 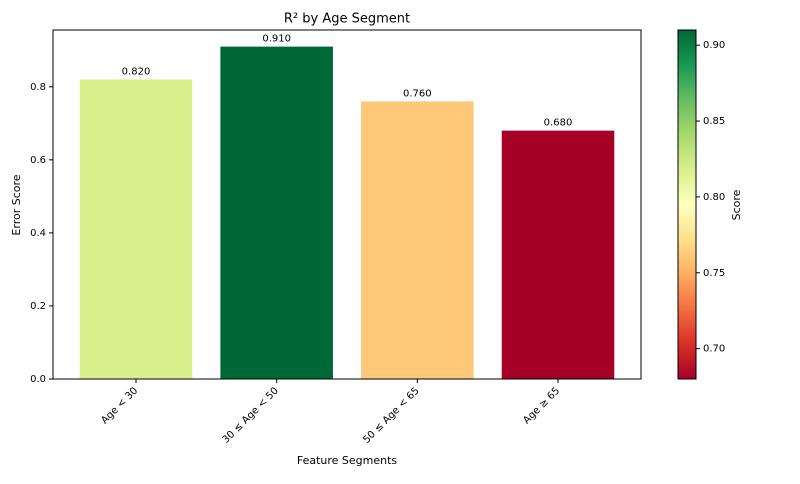 I want to click on x-axis-label: Feature Segments, so click(x=347, y=460).